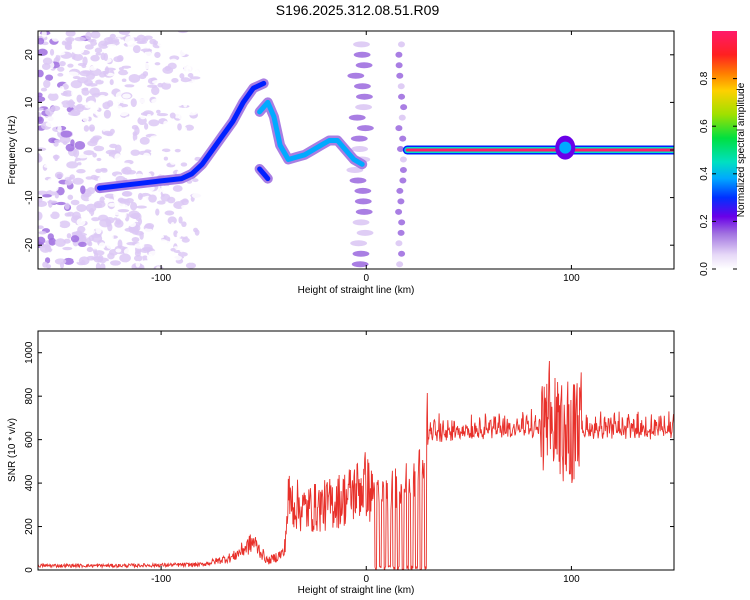 The width and height of the screenshot is (750, 600). Describe the element at coordinates (29, 352) in the screenshot. I see `y-tick-label: 1000` at that location.